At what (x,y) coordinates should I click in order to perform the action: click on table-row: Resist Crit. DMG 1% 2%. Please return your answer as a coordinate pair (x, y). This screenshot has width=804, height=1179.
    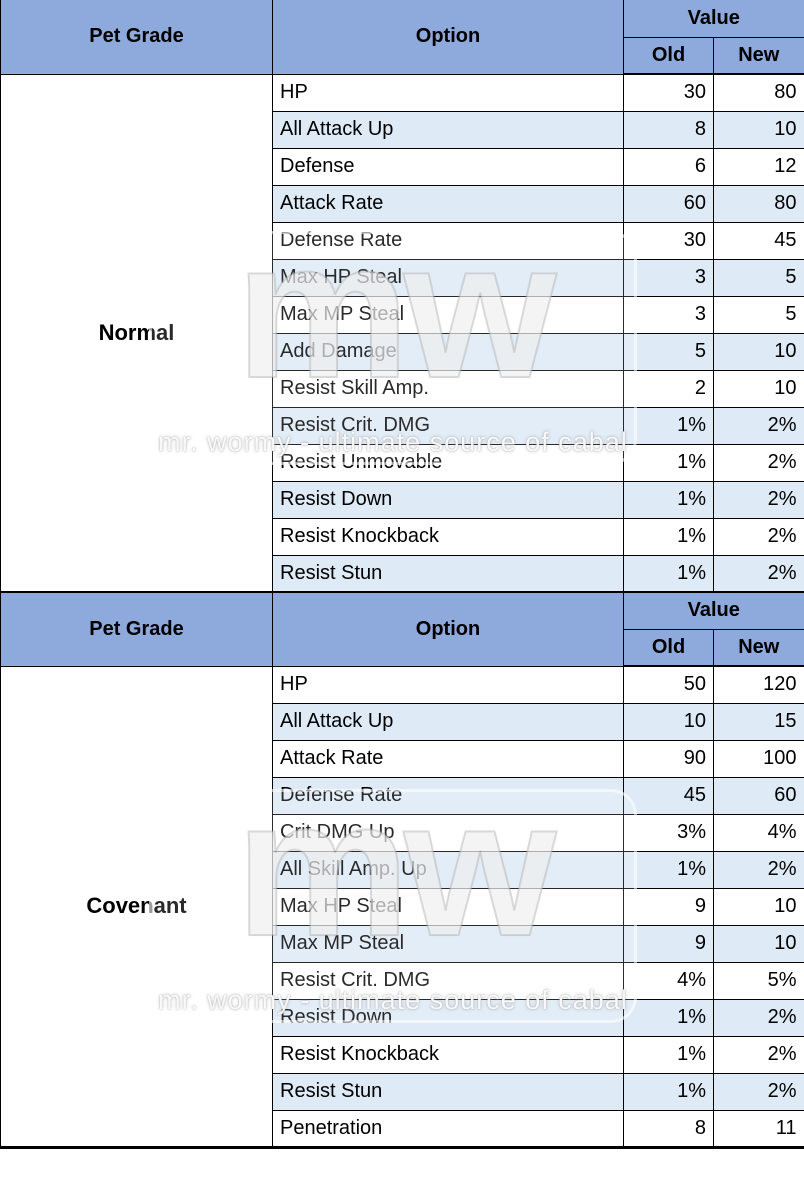
    Looking at the image, I should click on (402, 425).